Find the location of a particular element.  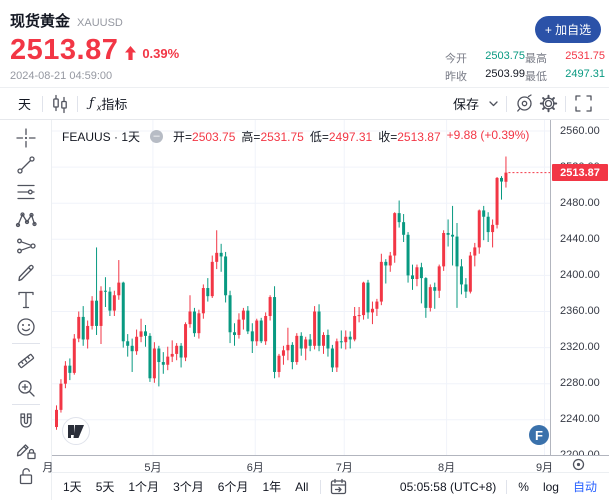

range-button-3个月: 3个月 is located at coordinates (188, 487).